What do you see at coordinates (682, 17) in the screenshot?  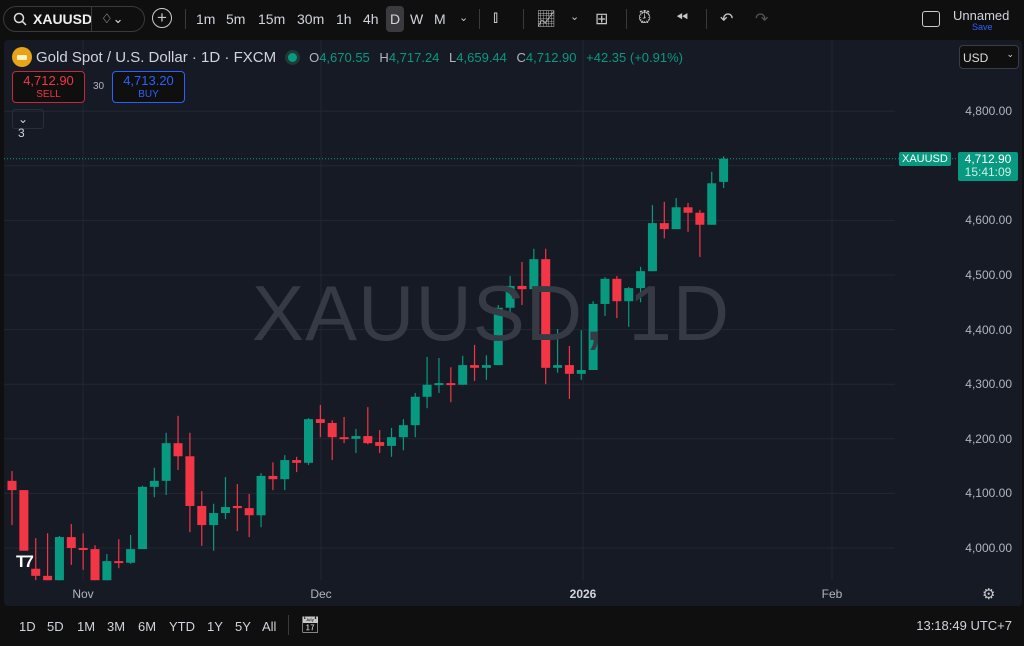 I see `replay-icon: ⏪︎` at bounding box center [682, 17].